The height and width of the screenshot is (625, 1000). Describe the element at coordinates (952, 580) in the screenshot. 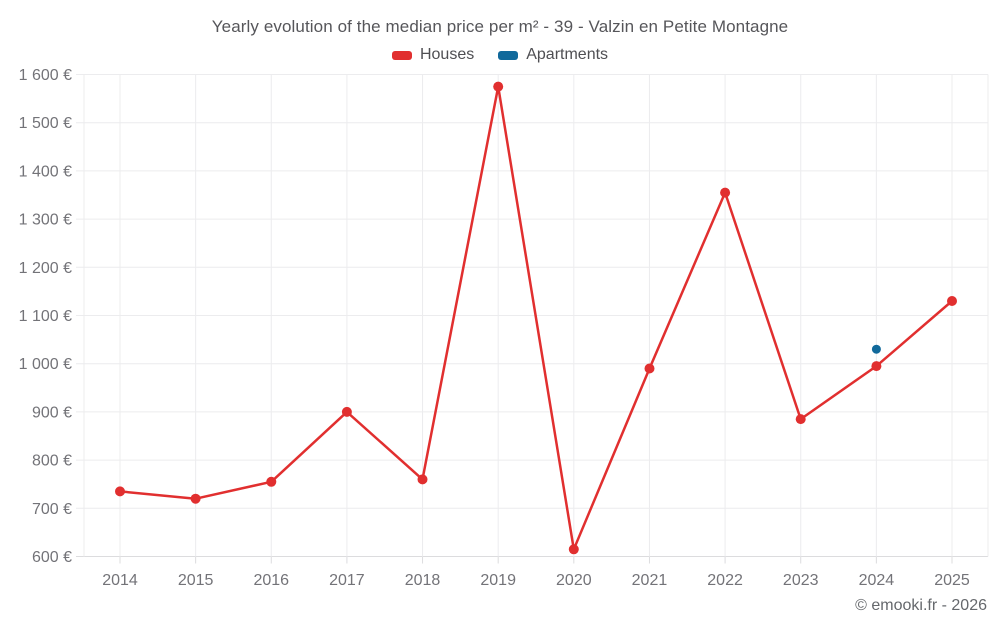

I see `x-axis-label: 2025` at that location.